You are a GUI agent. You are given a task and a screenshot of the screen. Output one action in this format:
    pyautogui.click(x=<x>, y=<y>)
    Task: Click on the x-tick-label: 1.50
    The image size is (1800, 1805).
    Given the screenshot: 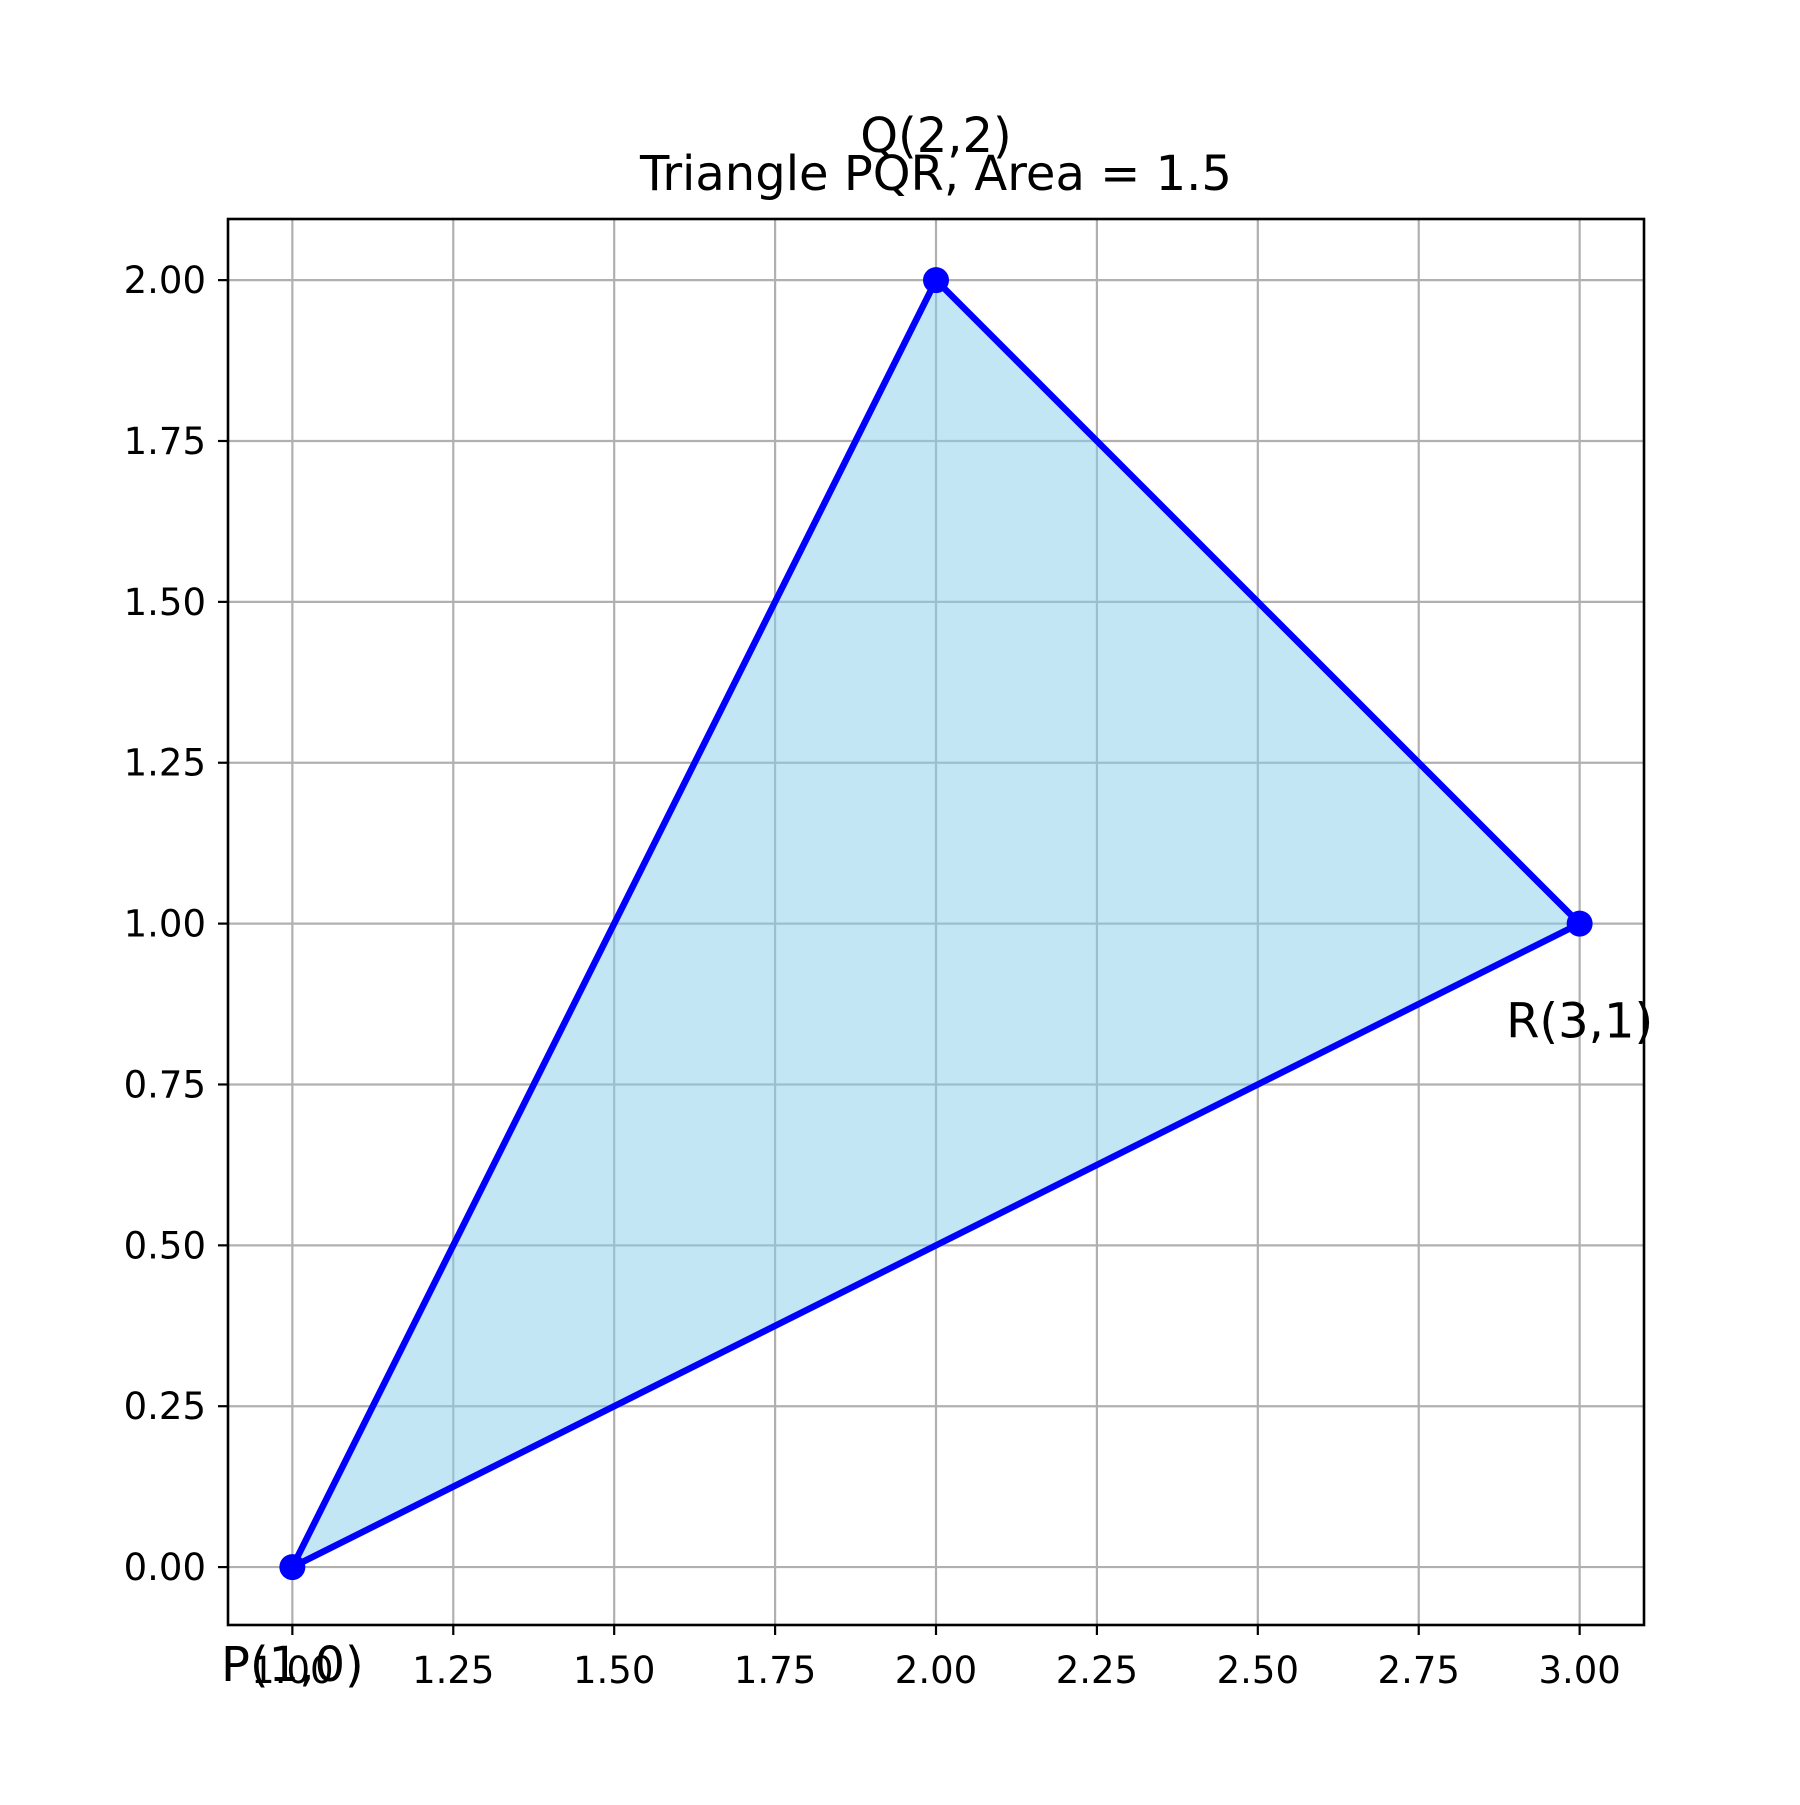 What is the action you would take?
    pyautogui.click(x=614, y=1670)
    